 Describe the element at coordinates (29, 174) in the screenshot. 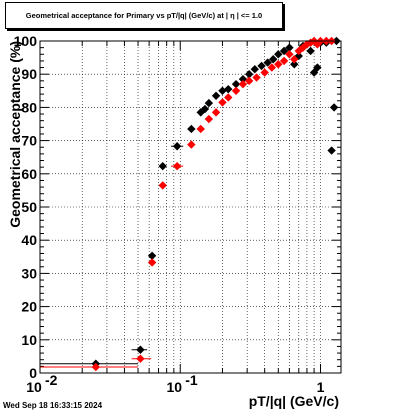

I see `y-tick-label: 60` at that location.